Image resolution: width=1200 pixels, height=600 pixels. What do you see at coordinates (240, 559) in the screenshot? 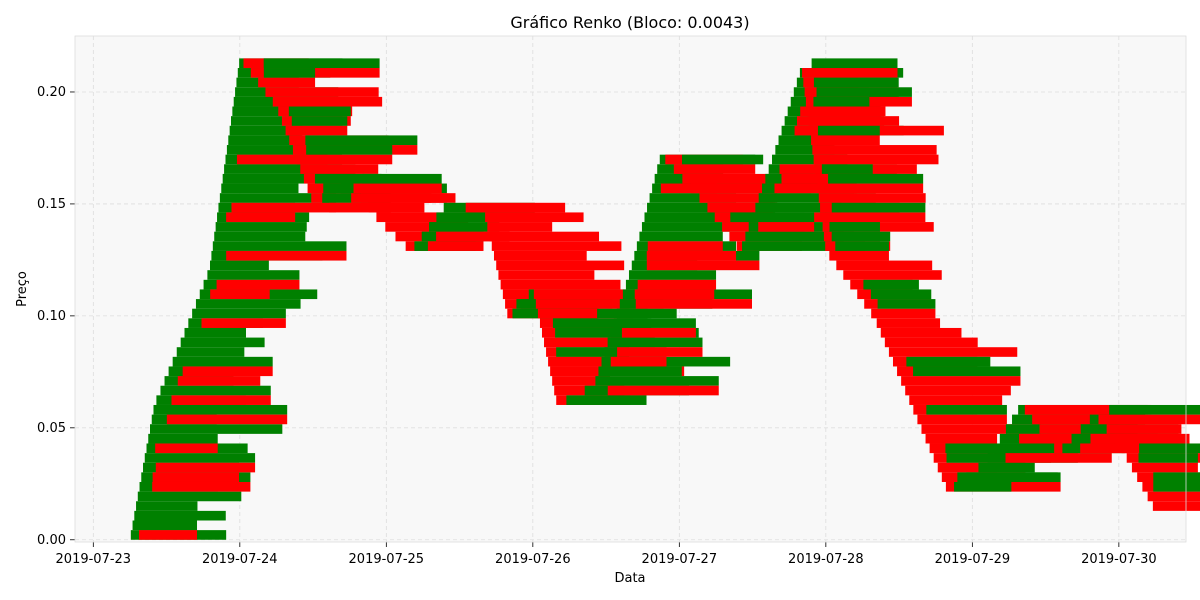
I see `x-tick-label: 2019-07-24` at bounding box center [240, 559].